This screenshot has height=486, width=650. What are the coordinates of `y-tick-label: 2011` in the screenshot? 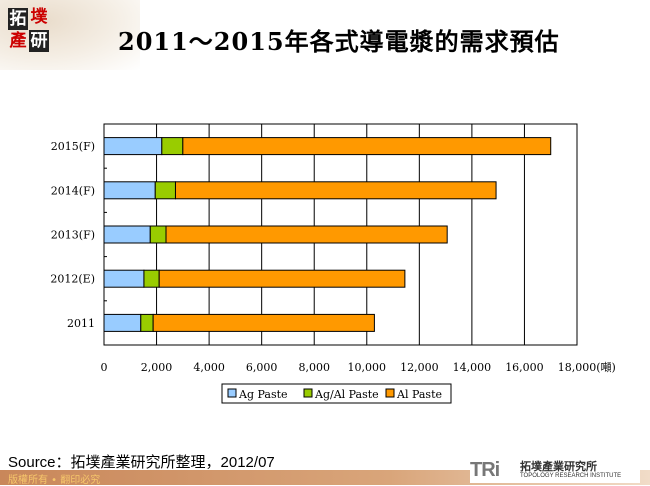 It's located at (81, 323).